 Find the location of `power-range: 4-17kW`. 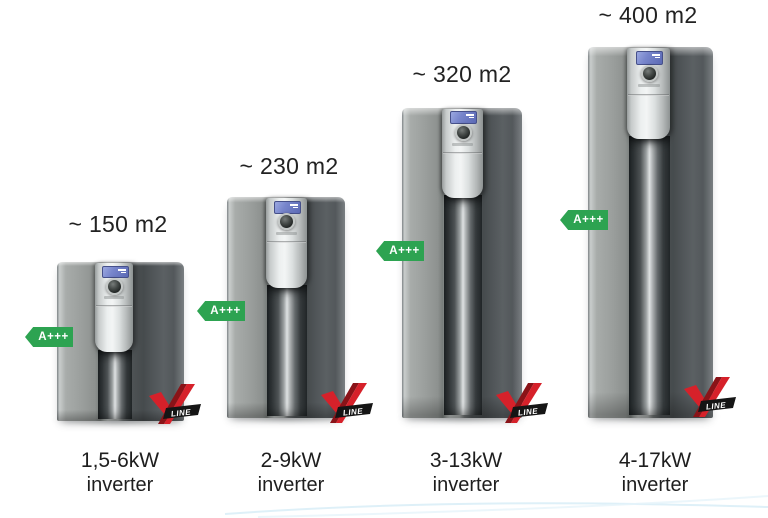

power-range: 4-17kW is located at coordinates (655, 460).